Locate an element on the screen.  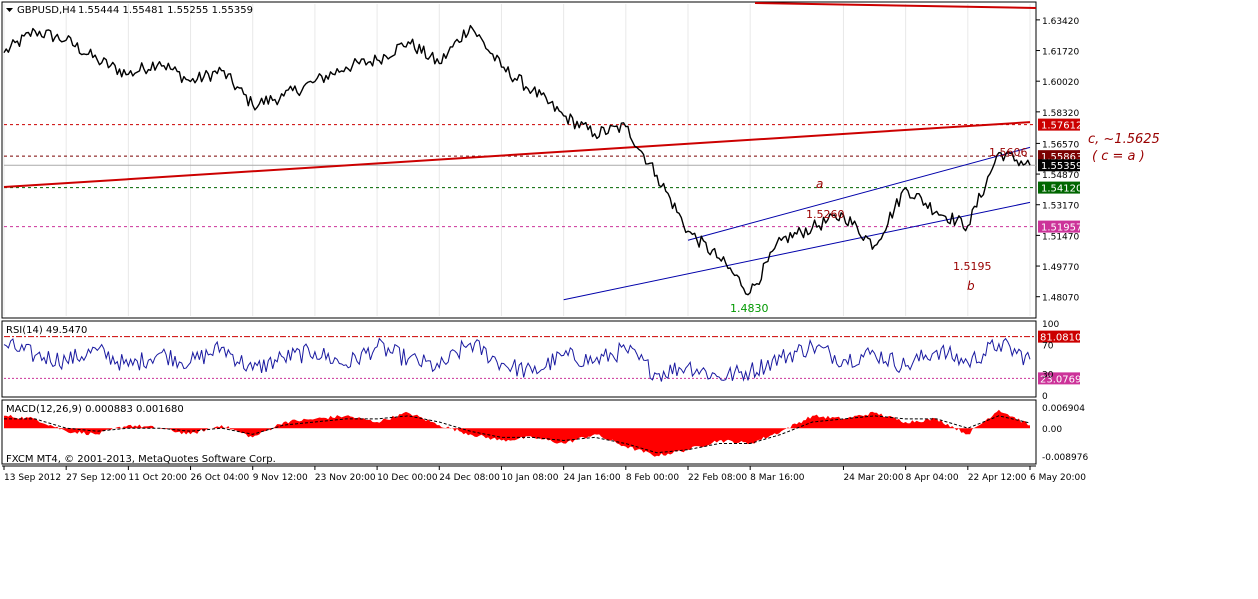
x-tick-label: 22 Apr 12:00 is located at coordinates (997, 478).